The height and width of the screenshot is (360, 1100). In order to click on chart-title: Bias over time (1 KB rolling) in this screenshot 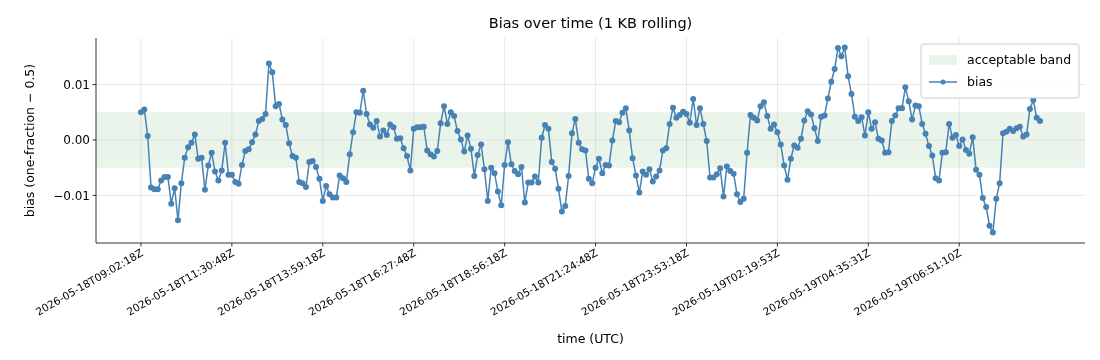, I will do `click(590, 23)`.